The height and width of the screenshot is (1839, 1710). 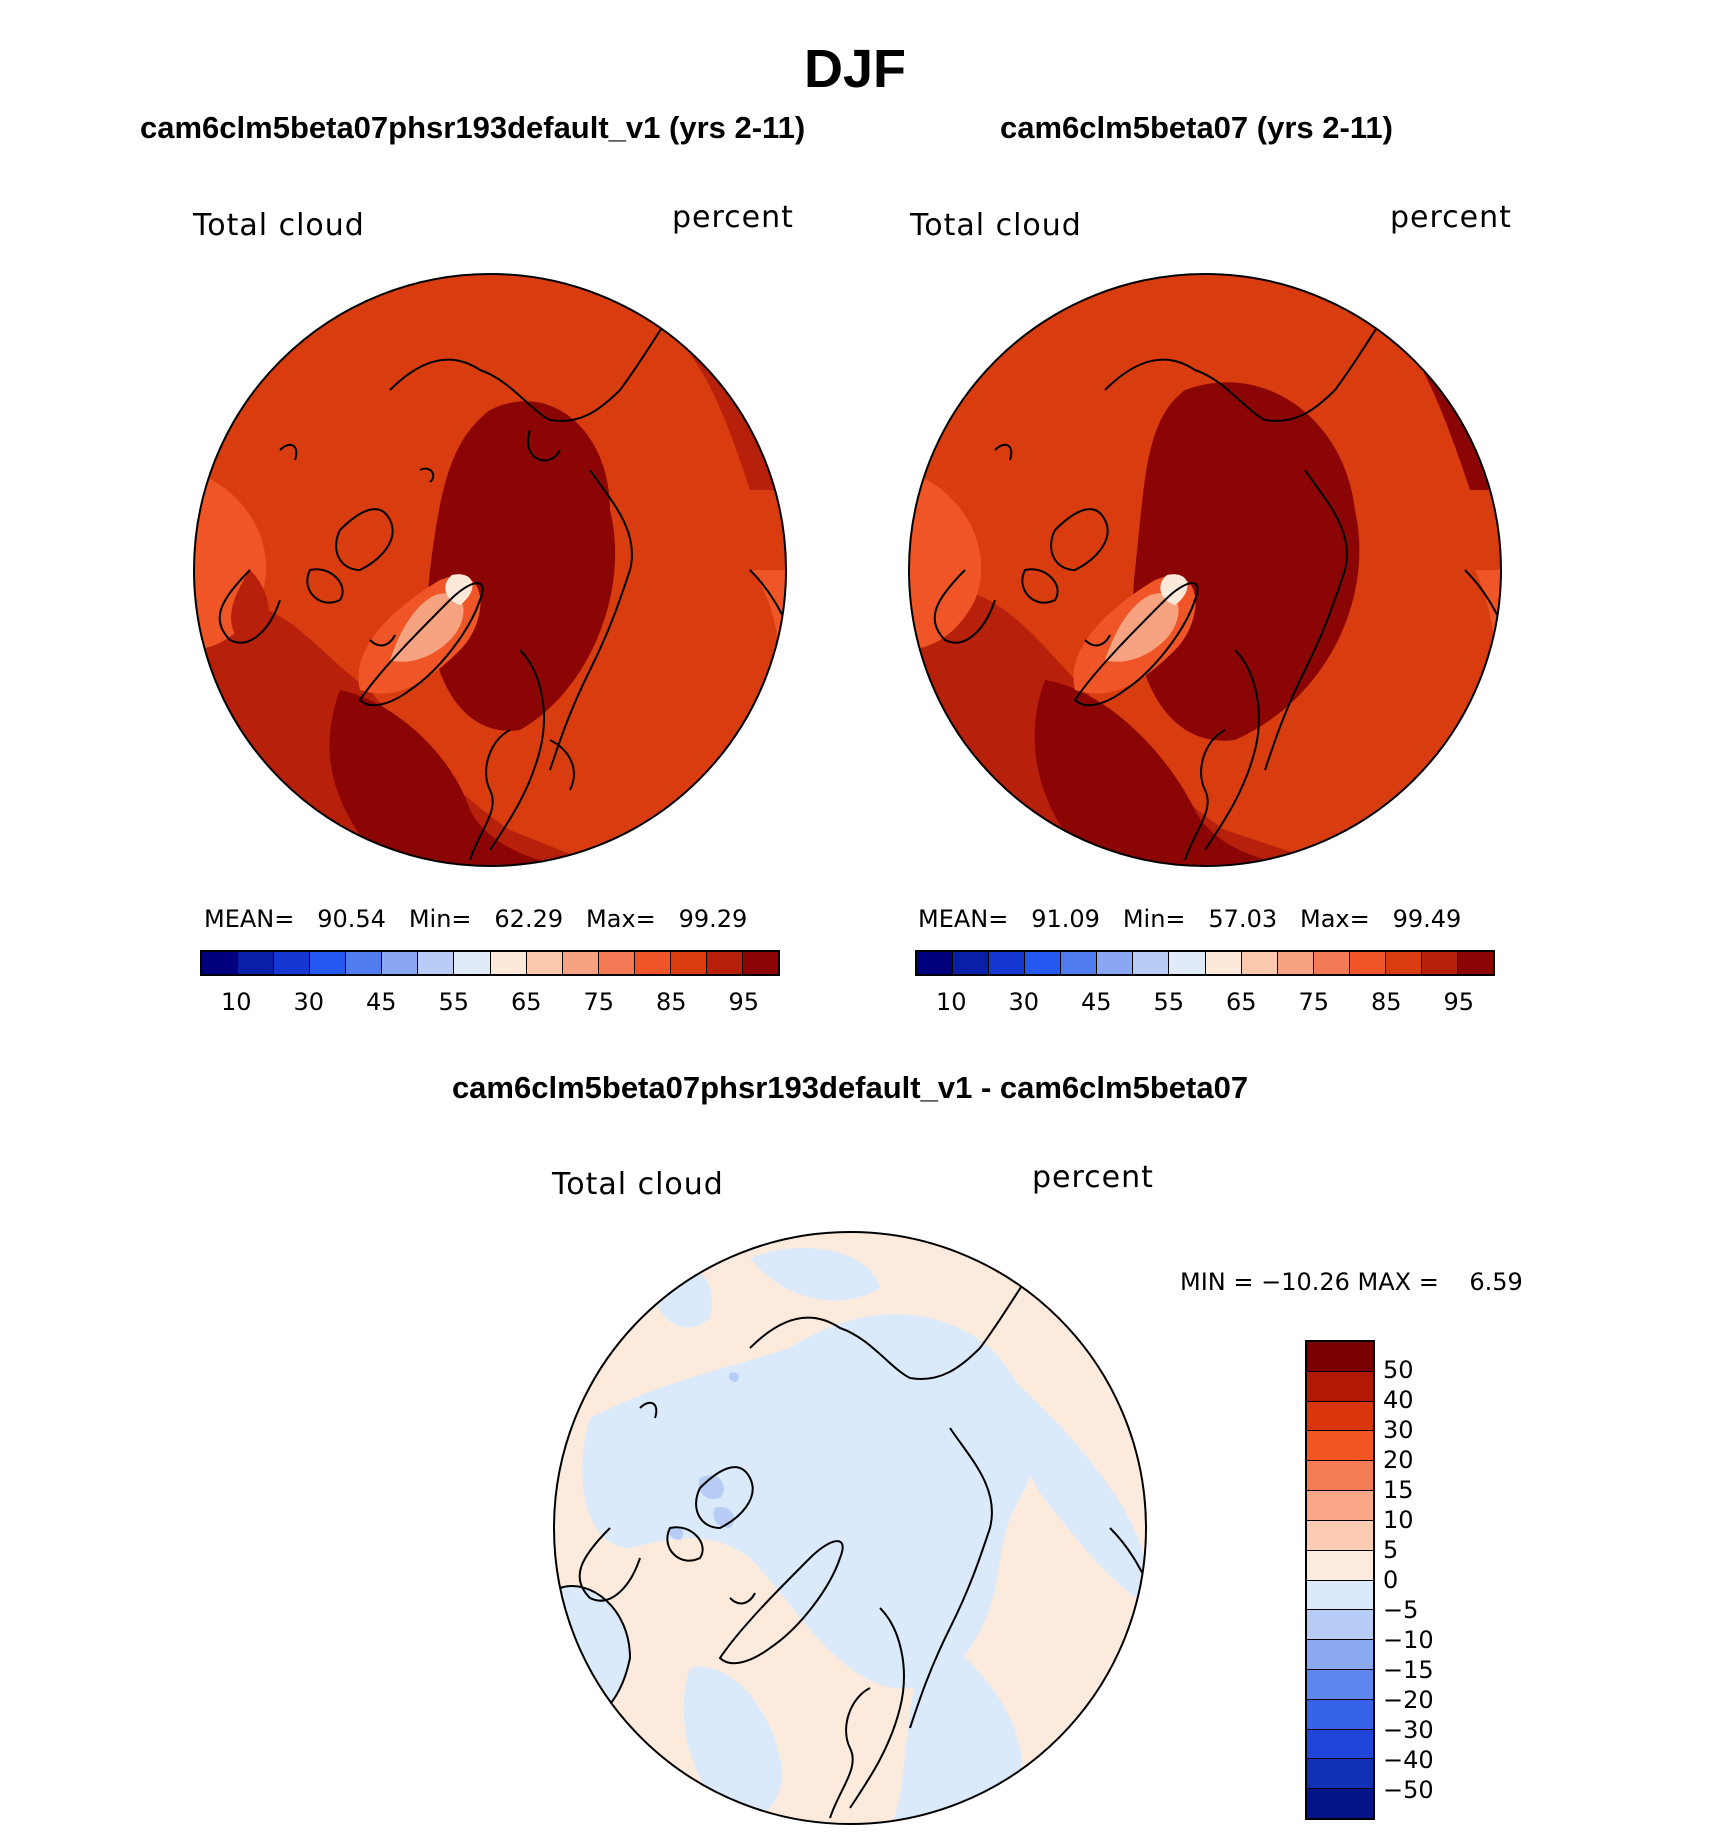 What do you see at coordinates (1391, 1580) in the screenshot?
I see `diff-colorbar-label: 0` at bounding box center [1391, 1580].